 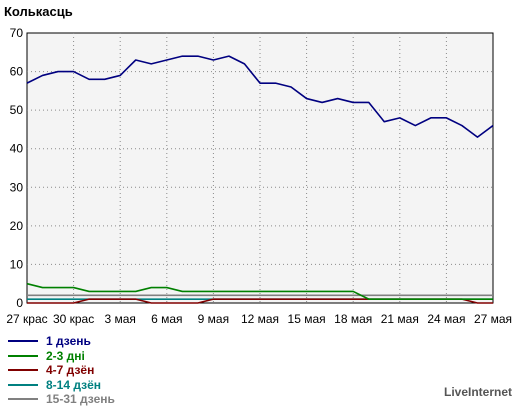 I want to click on x-tick-label: 9 мая, so click(x=213, y=319).